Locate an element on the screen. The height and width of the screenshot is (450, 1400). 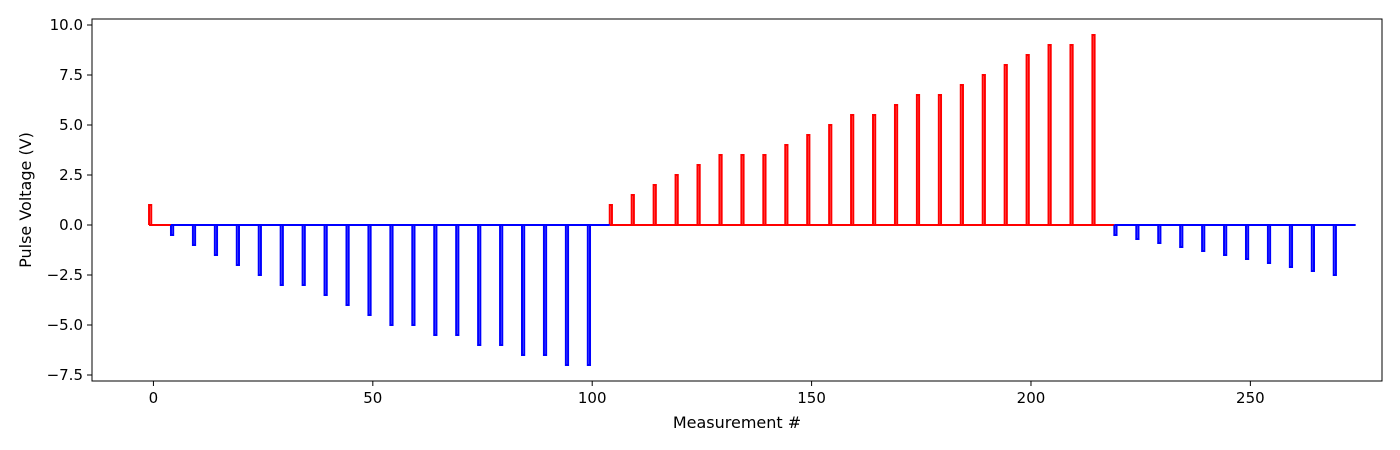
x-tick-label: 200 is located at coordinates (1031, 398).